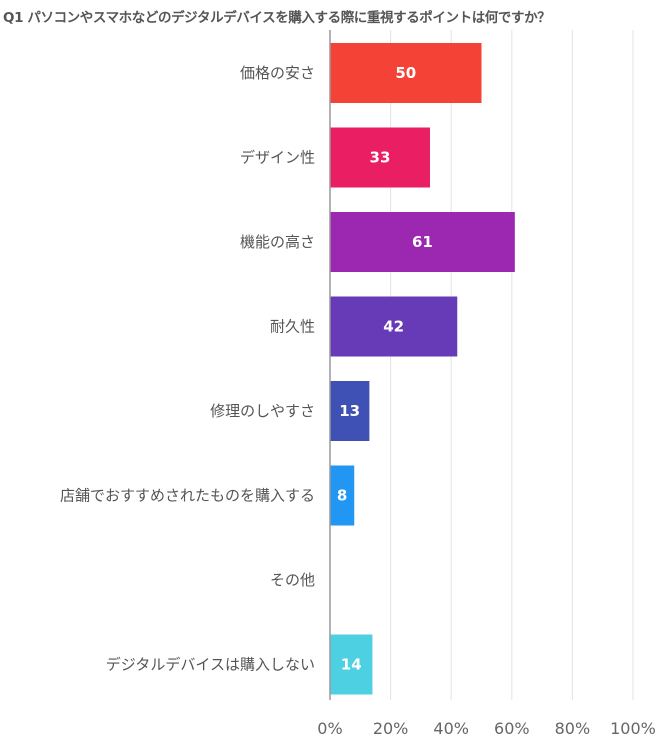 This screenshot has height=750, width=661. What do you see at coordinates (391, 728) in the screenshot?
I see `x-tick-label: 20%` at bounding box center [391, 728].